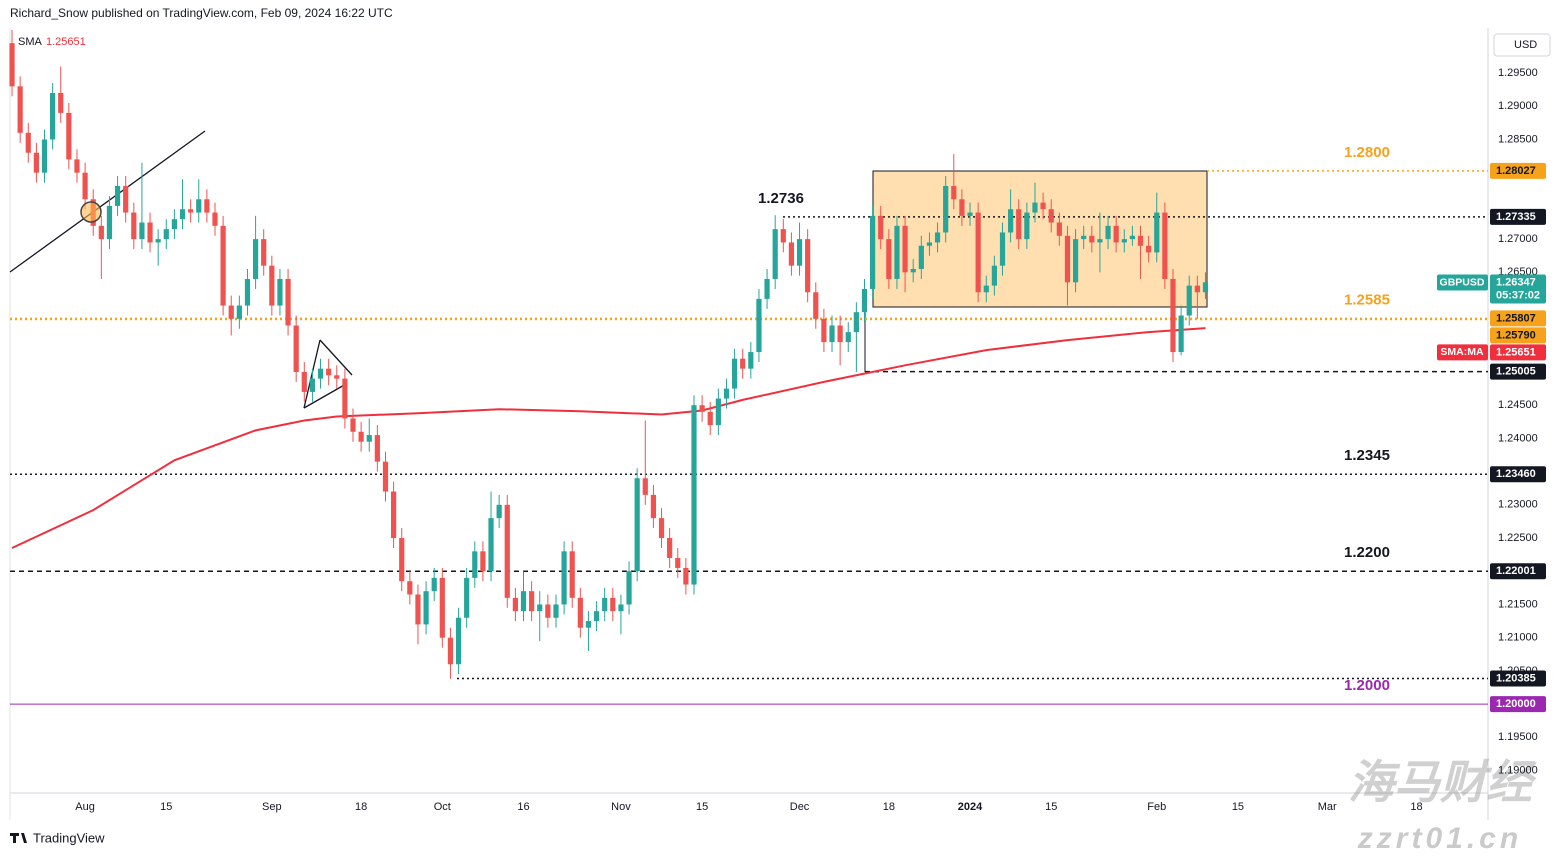 Image resolution: width=1564 pixels, height=857 pixels. Describe the element at coordinates (800, 807) in the screenshot. I see `x-tick-label: Dec` at that location.